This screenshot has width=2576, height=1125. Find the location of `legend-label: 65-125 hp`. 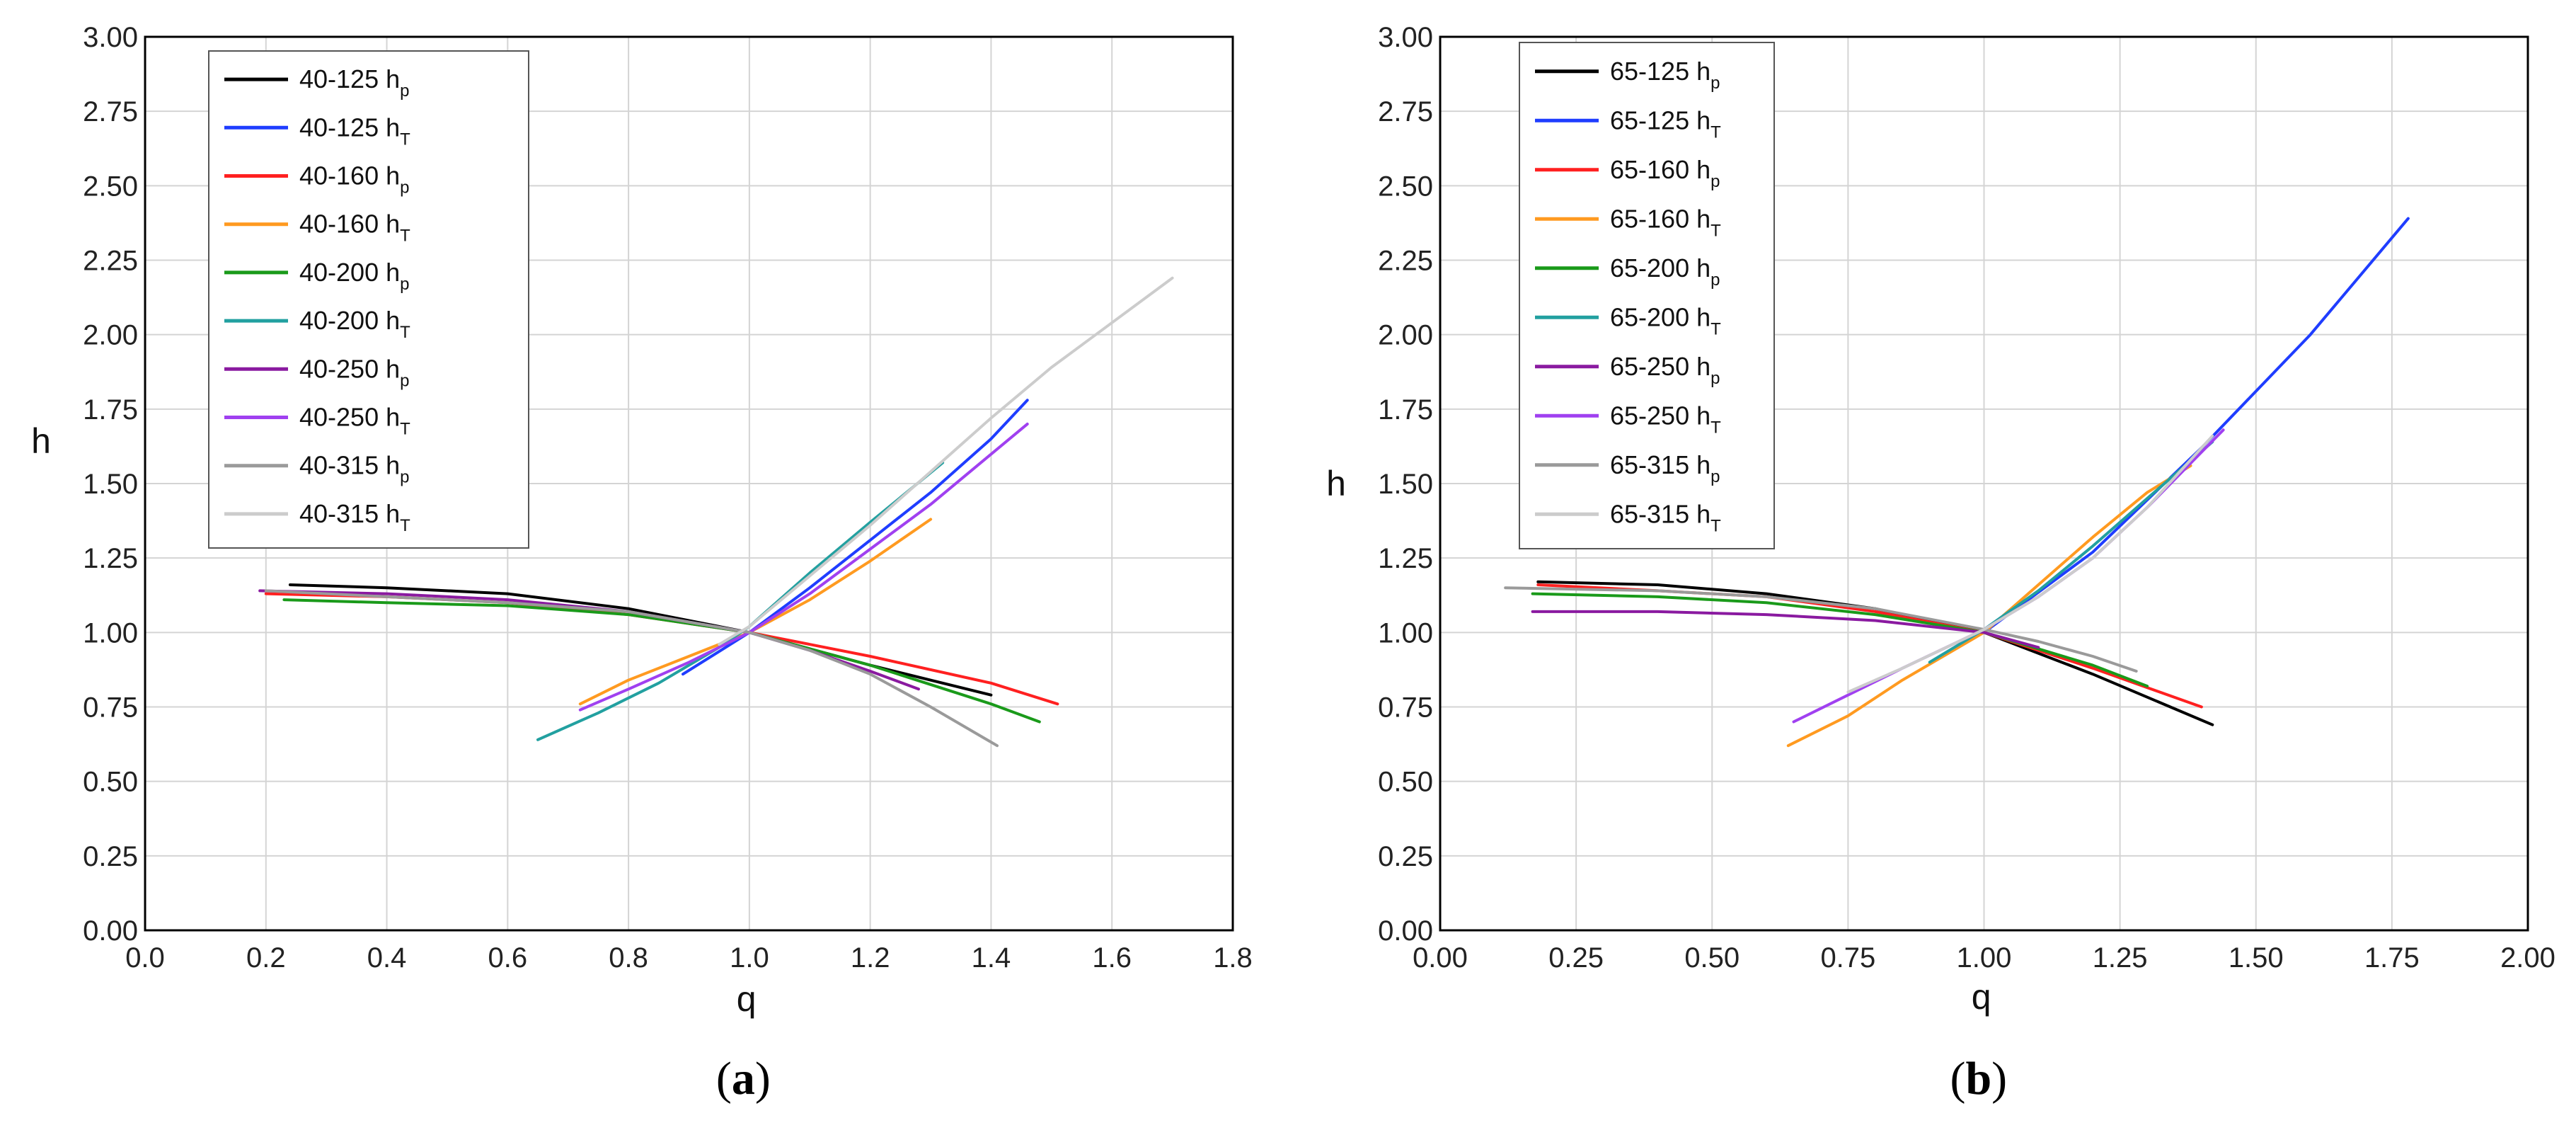

legend-label: 65-125 hp is located at coordinates (1665, 75).